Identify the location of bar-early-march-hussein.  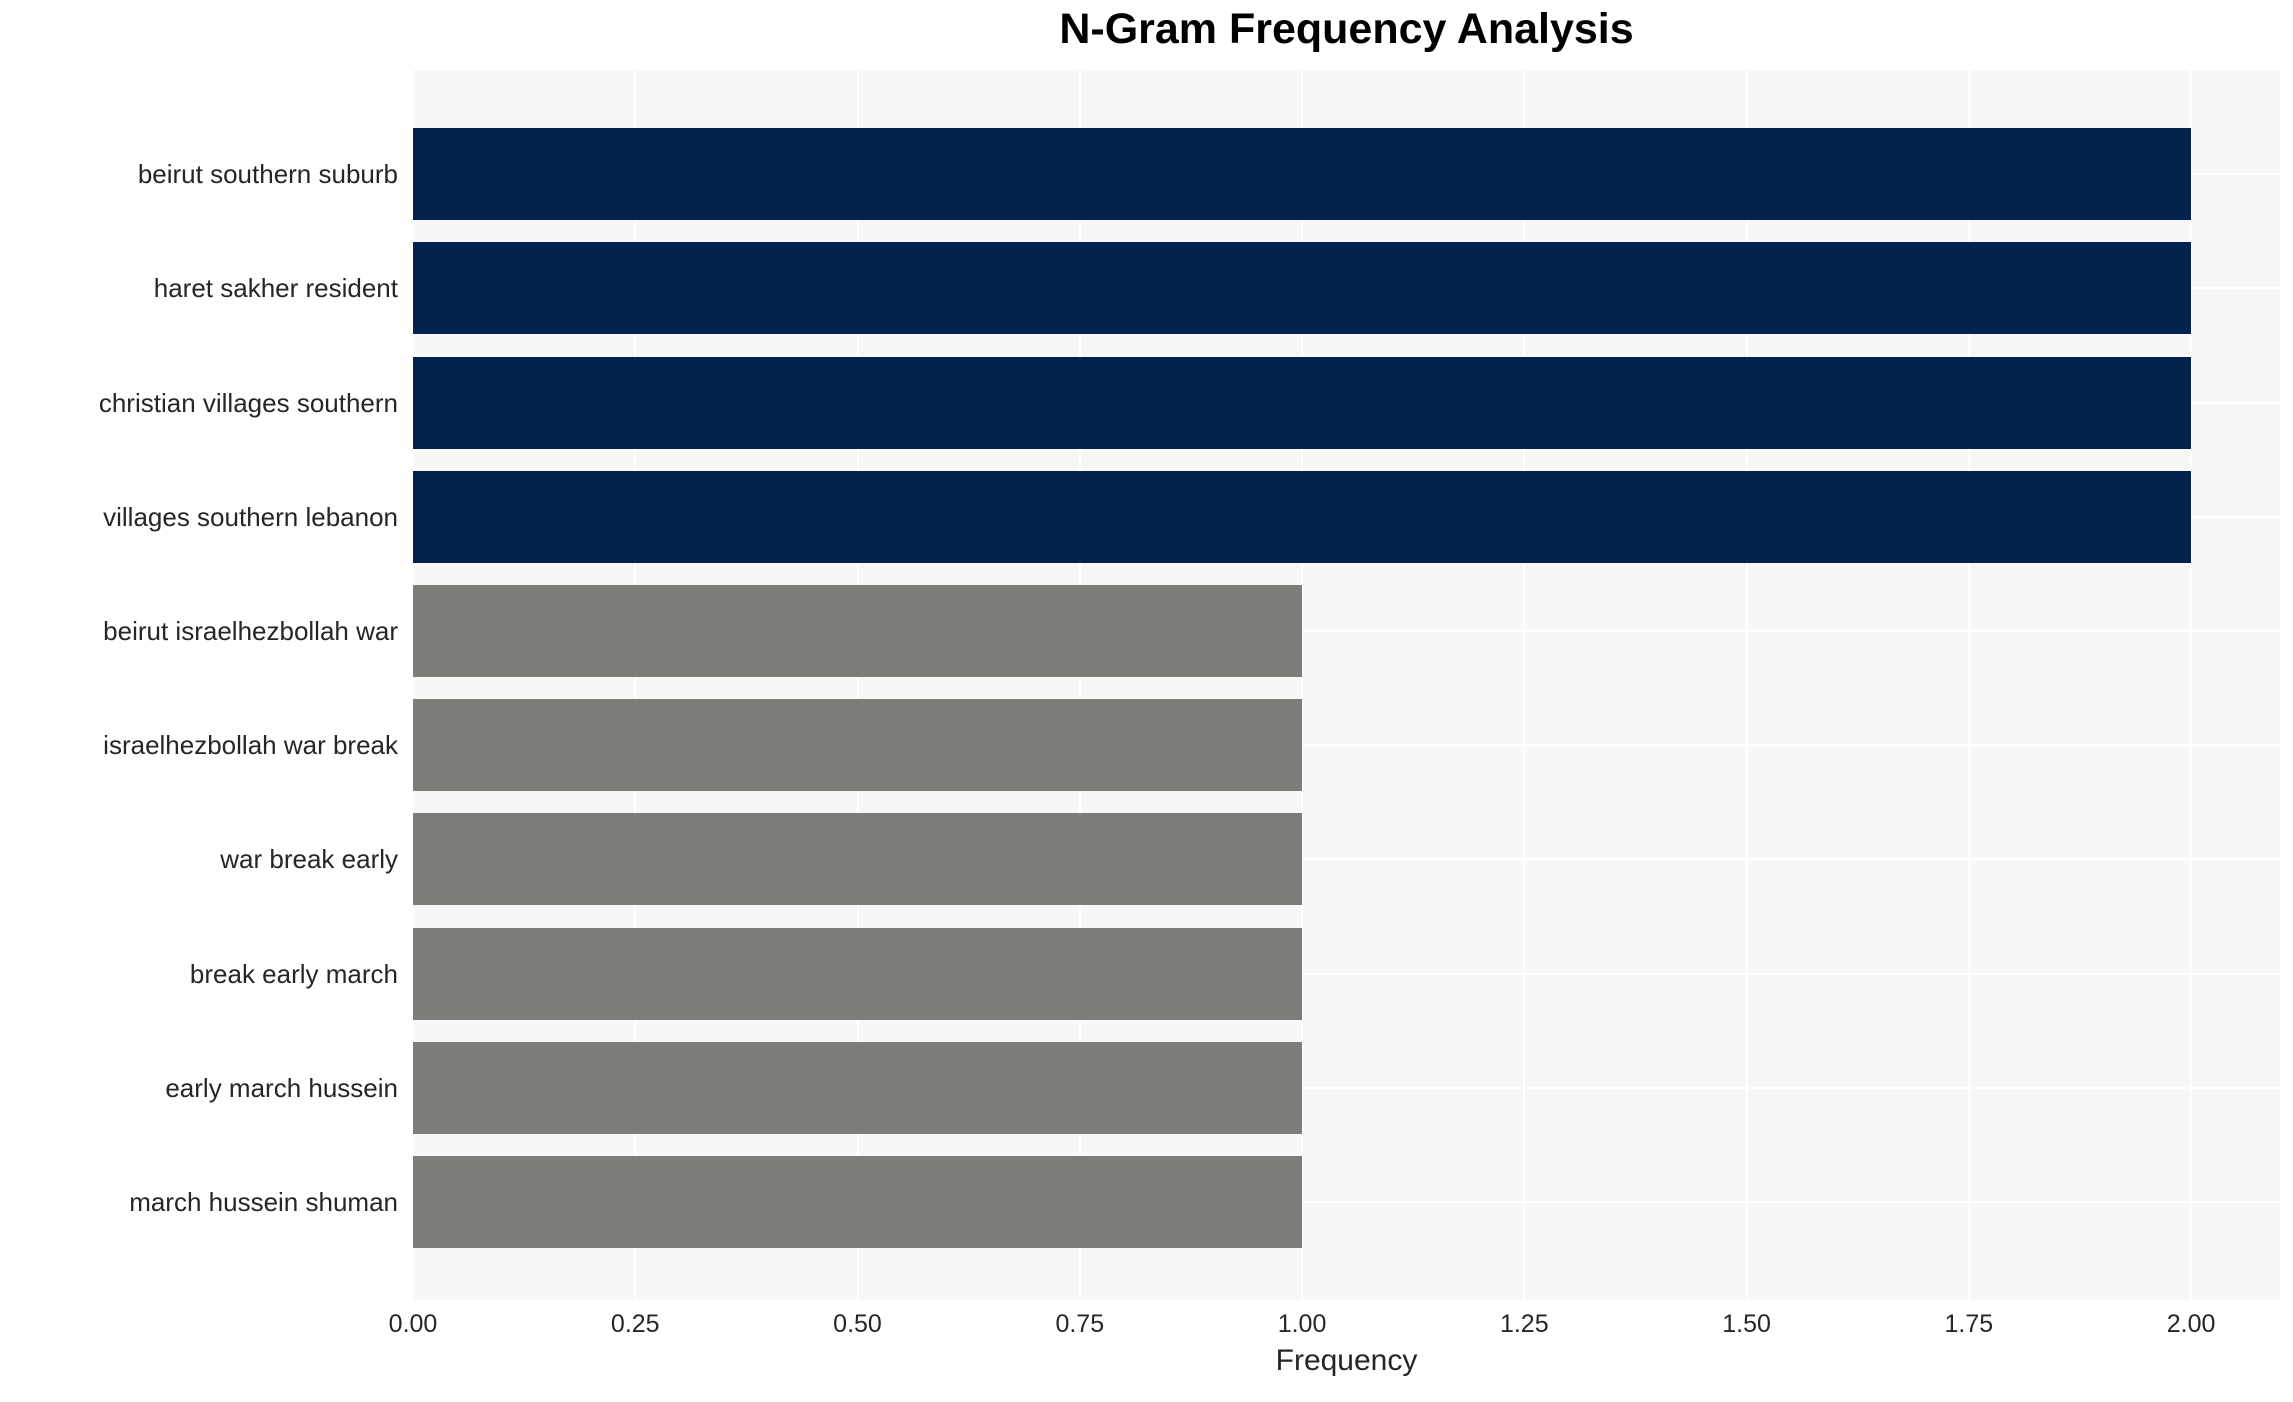
(858, 1087).